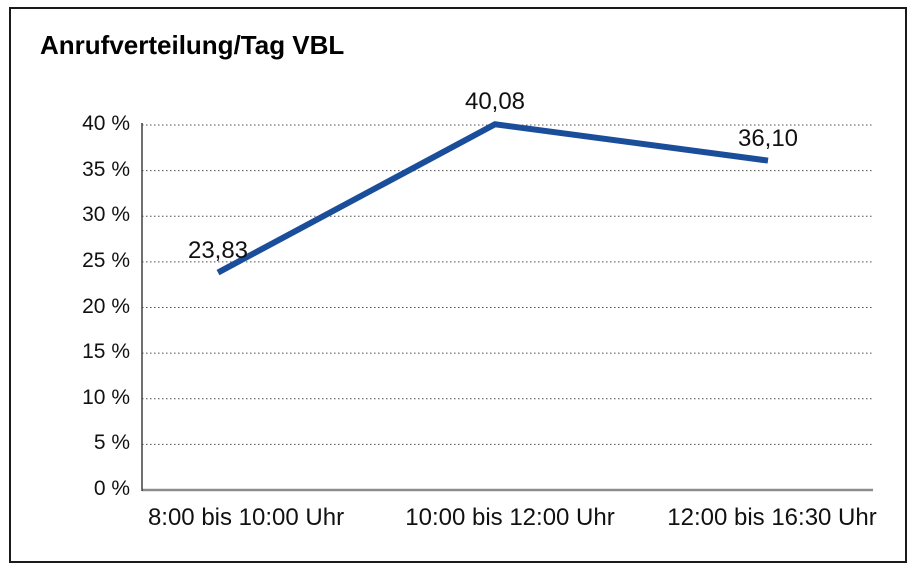 The width and height of the screenshot is (915, 576). What do you see at coordinates (772, 517) in the screenshot?
I see `x-axis-label: 12:00 bis 16:30 Uhr` at bounding box center [772, 517].